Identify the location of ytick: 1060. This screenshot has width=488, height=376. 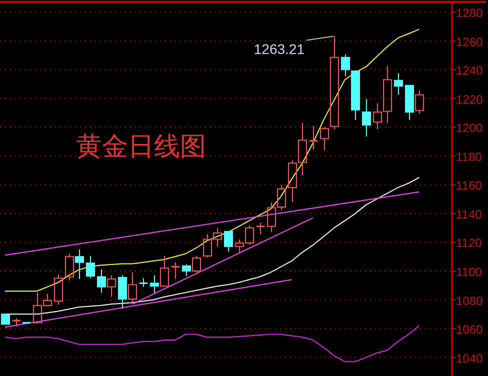
(469, 329).